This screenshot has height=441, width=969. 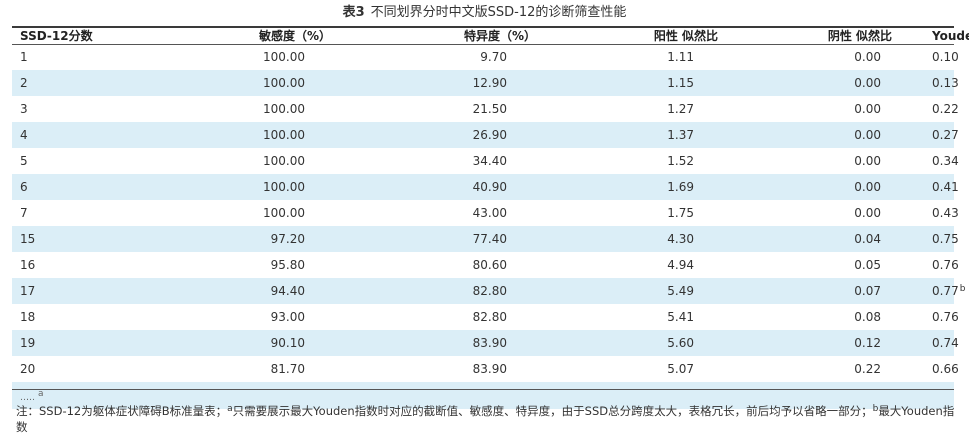 I want to click on table-cell: 0.76, so click(x=941, y=265).